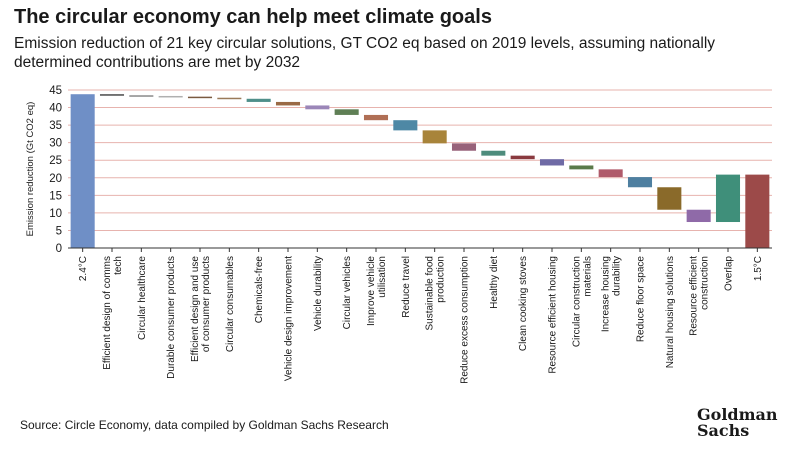 Image resolution: width=800 pixels, height=450 pixels. What do you see at coordinates (377, 291) in the screenshot?
I see `x-tick-label: Improve vehicleutilisation` at bounding box center [377, 291].